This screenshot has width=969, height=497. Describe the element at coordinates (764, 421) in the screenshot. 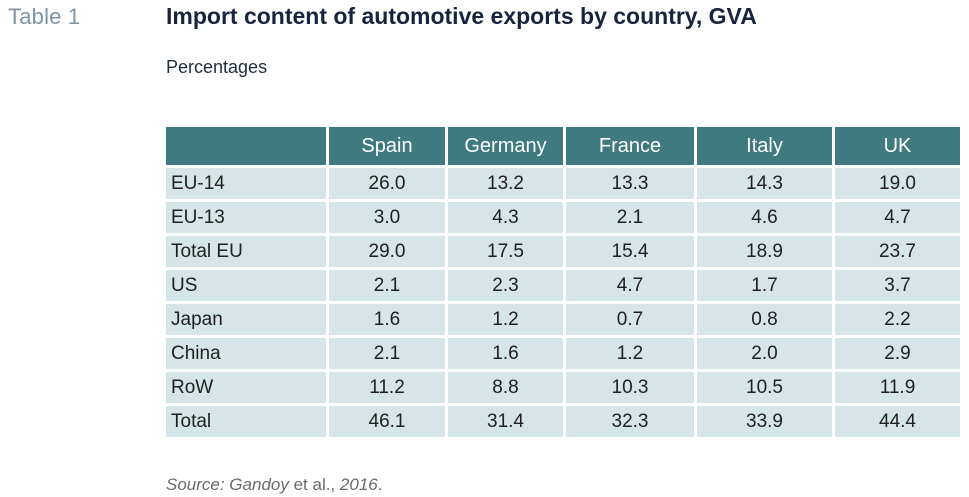

I see `table-cell: 33.9` at that location.